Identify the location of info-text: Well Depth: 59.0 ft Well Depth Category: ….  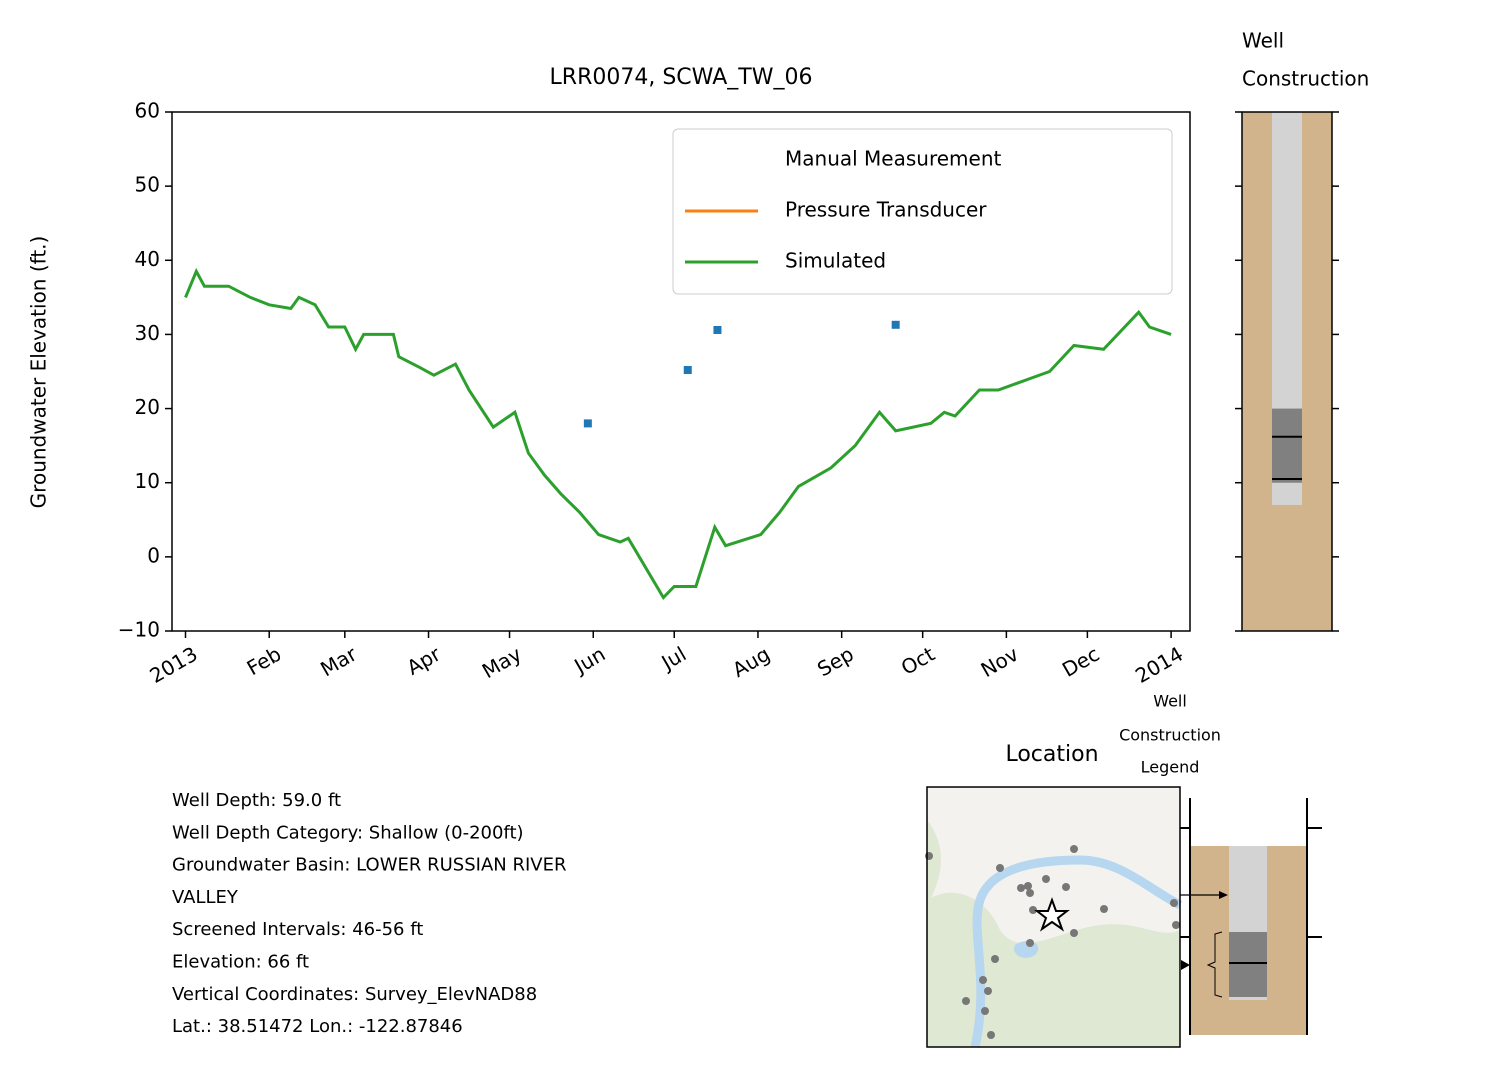
(369, 913).